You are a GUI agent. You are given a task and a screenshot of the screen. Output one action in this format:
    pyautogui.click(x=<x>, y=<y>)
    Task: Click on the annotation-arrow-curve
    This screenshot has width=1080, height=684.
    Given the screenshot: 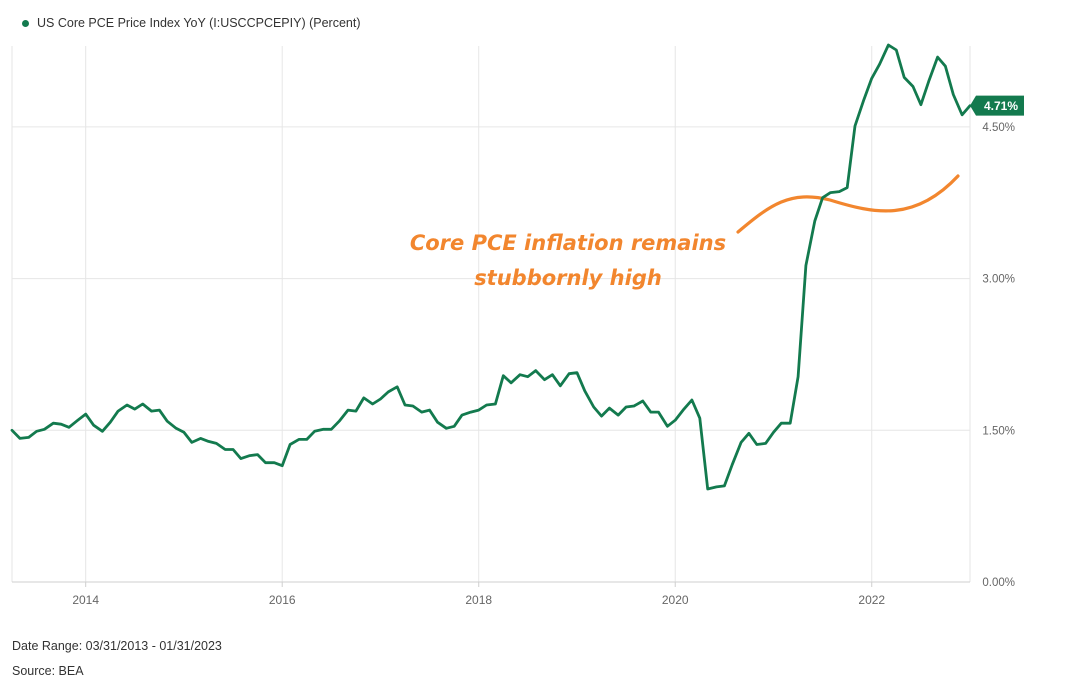 What is the action you would take?
    pyautogui.click(x=848, y=204)
    